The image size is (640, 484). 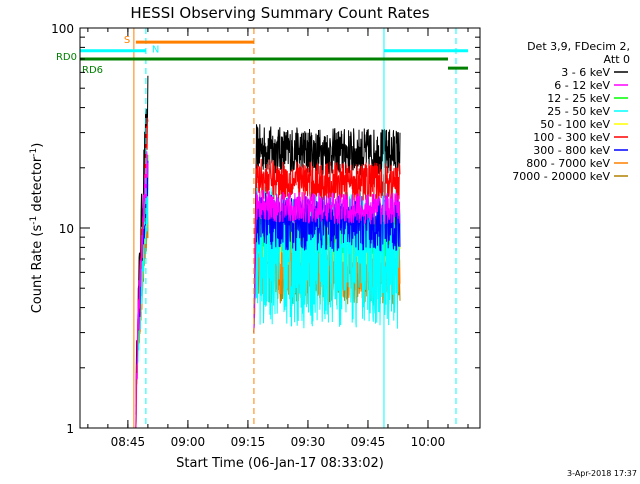 I want to click on legend-entry-label: 6 - 12 keV, so click(x=582, y=85).